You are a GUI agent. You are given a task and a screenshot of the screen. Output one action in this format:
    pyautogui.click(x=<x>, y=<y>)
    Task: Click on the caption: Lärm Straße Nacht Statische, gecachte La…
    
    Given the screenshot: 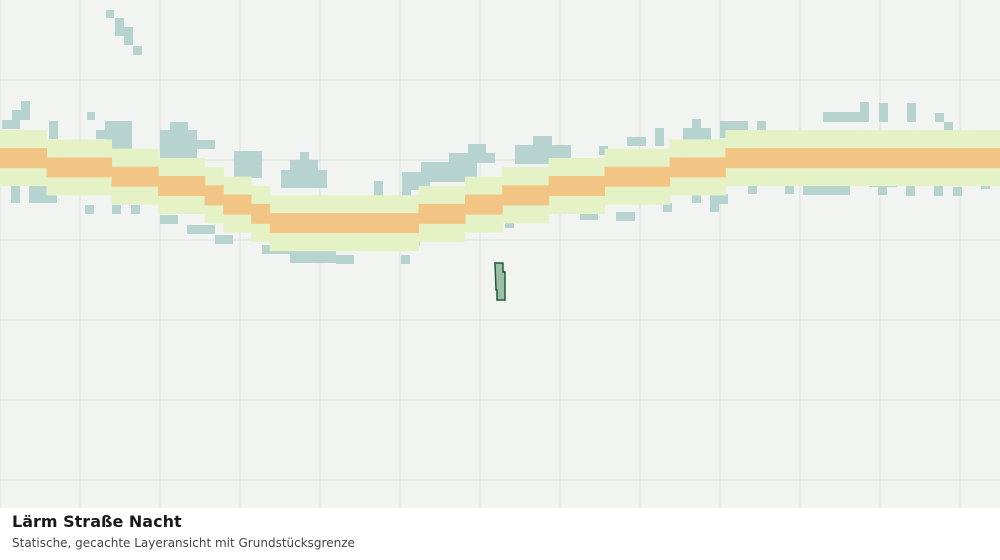 What is the action you would take?
    pyautogui.click(x=183, y=531)
    